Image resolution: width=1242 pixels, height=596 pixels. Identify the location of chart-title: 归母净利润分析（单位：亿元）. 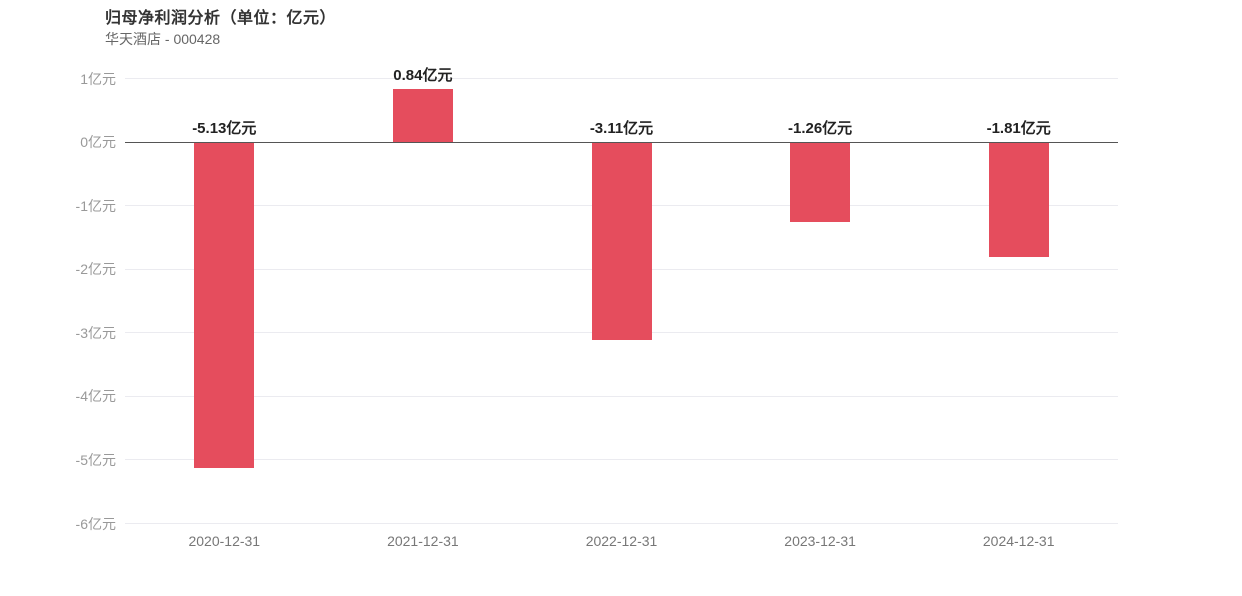
(221, 18).